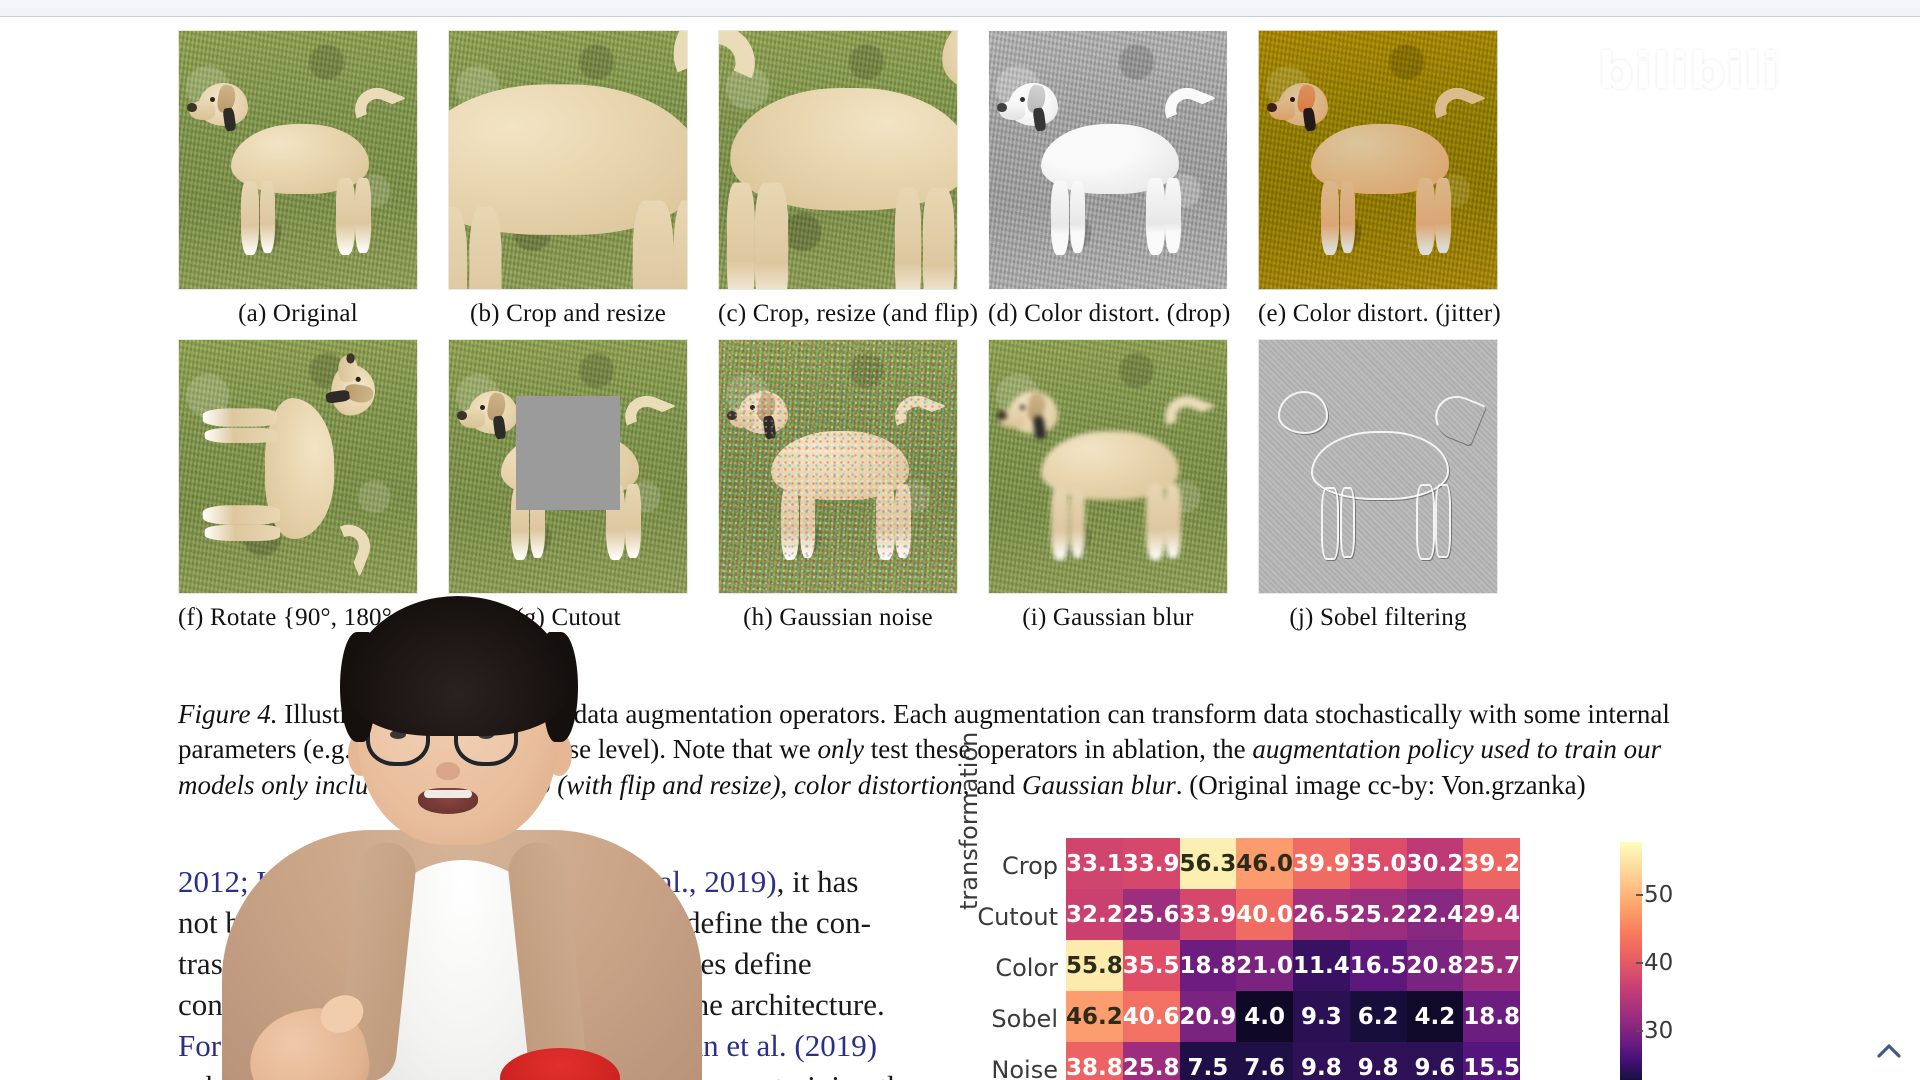  Describe the element at coordinates (1378, 863) in the screenshot. I see `heatmap-cell: 35.0` at that location.